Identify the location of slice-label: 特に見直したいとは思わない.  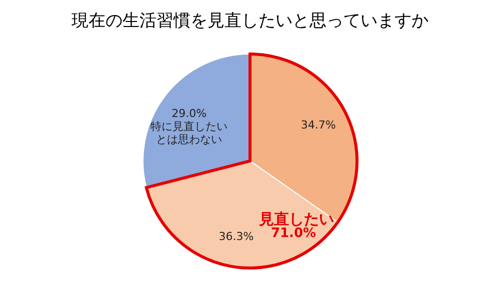
(189, 133).